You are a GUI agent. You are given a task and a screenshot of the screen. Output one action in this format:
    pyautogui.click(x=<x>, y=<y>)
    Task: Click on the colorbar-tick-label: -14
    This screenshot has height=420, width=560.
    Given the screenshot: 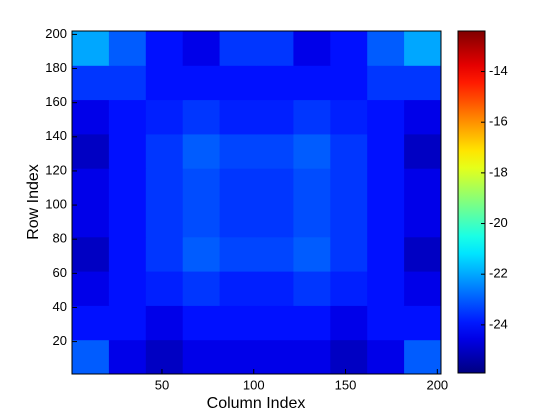 What is the action you would take?
    pyautogui.click(x=498, y=70)
    